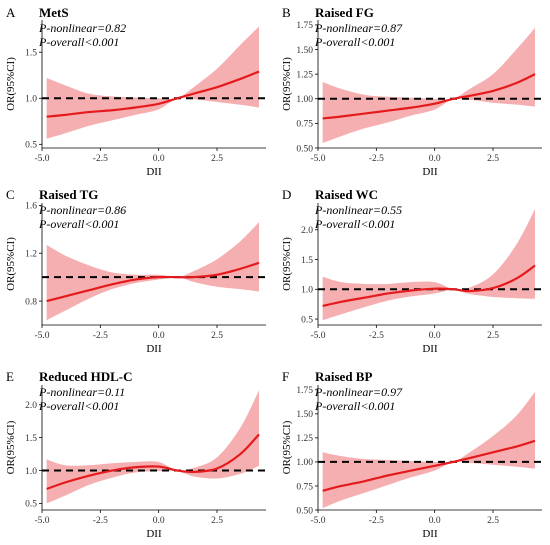  What do you see at coordinates (358, 210) in the screenshot?
I see `p-nonlinear-label: P-nonlinear=0.55` at bounding box center [358, 210].